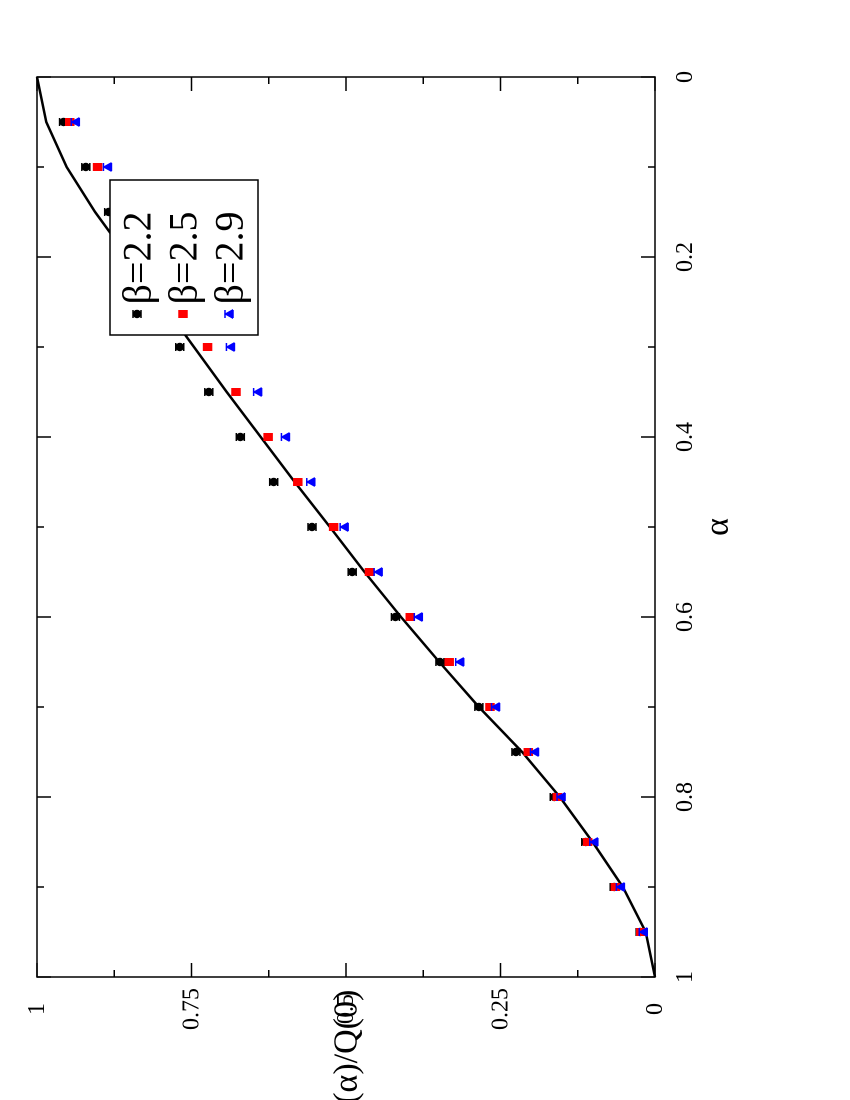 The width and height of the screenshot is (850, 1100). Describe the element at coordinates (37, 1009) in the screenshot. I see `y-tick-label: 1` at that location.